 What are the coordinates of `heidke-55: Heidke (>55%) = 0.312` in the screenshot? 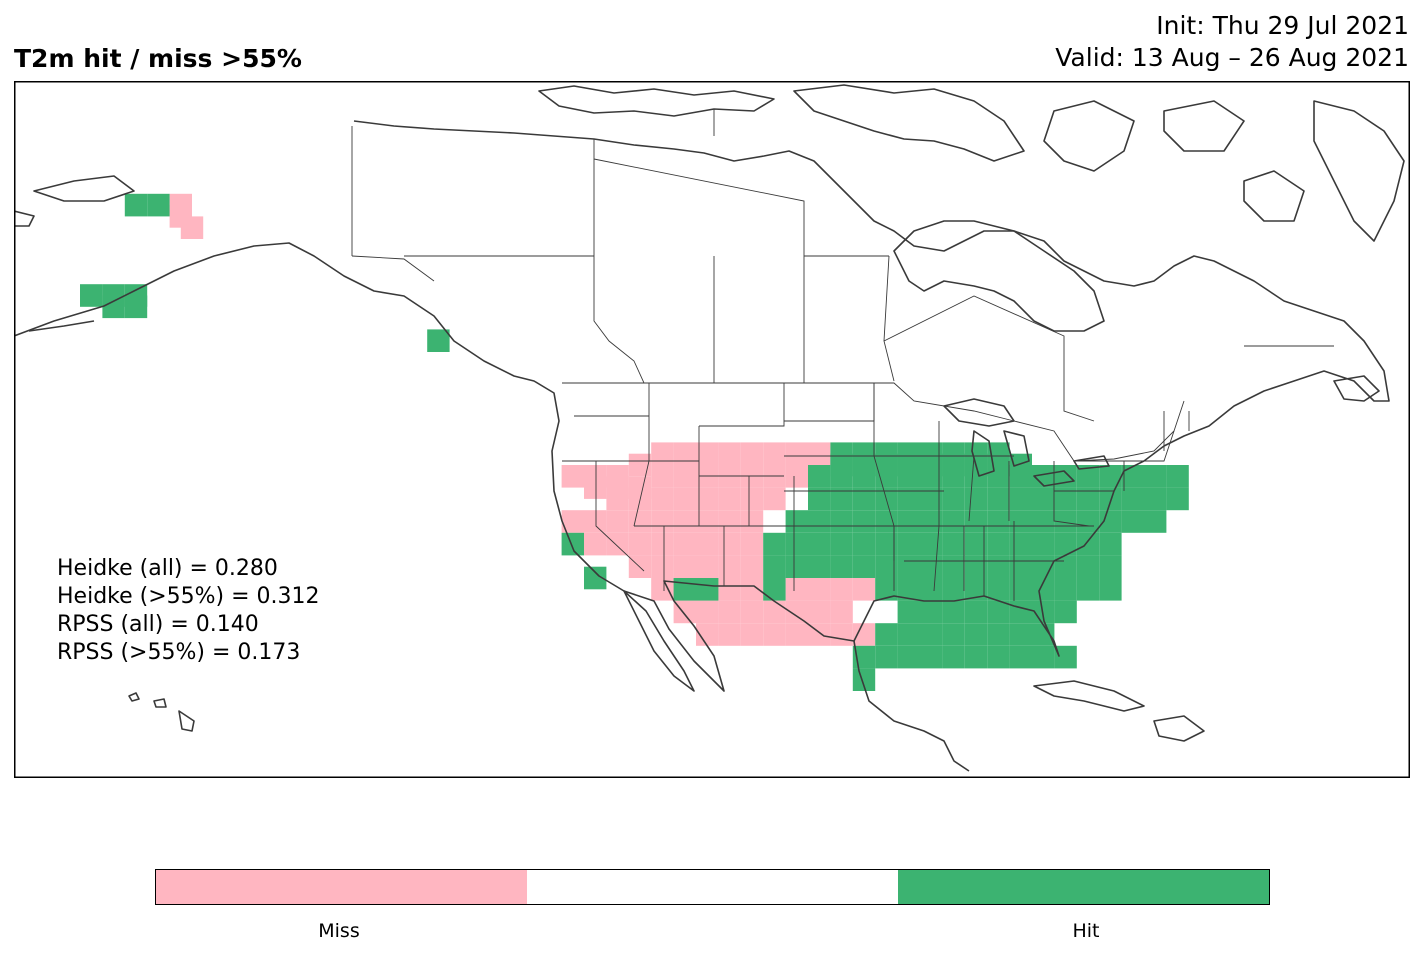 It's located at (188, 596).